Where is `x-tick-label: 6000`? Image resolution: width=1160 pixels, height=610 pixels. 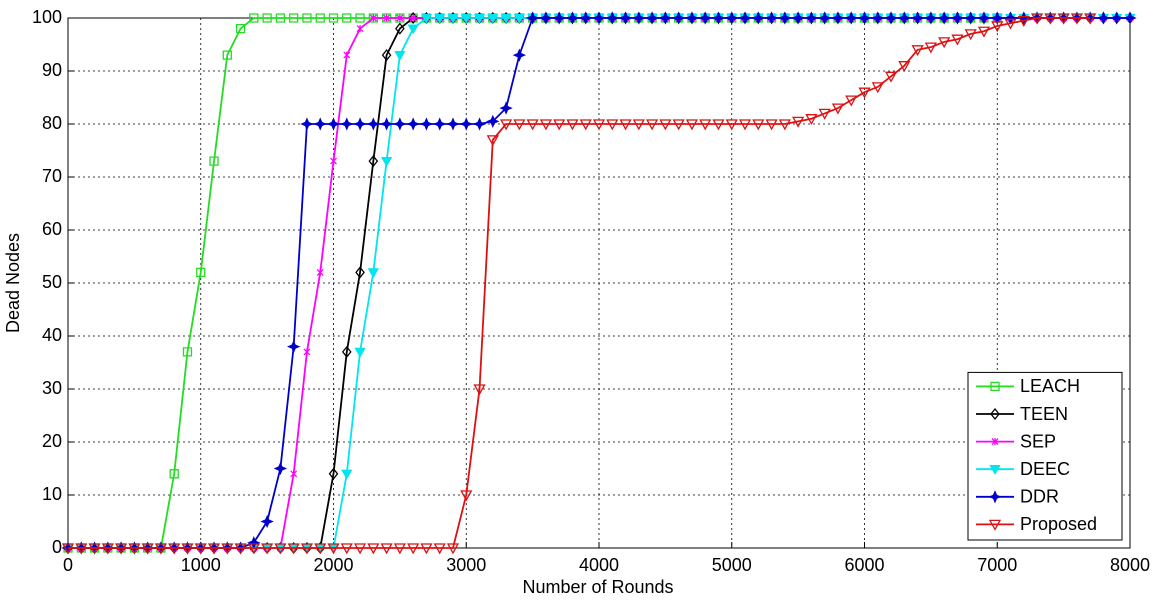 x-tick-label: 6000 is located at coordinates (864, 565).